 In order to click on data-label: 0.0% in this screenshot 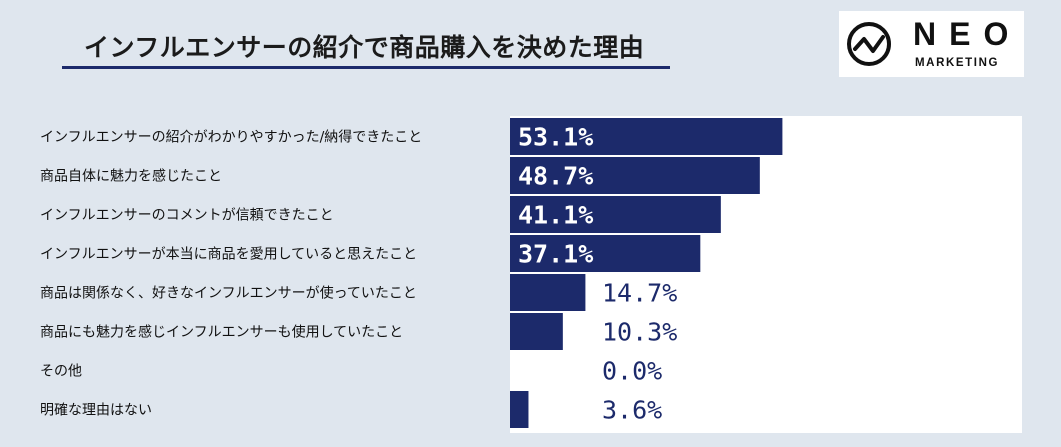, I will do `click(632, 371)`.